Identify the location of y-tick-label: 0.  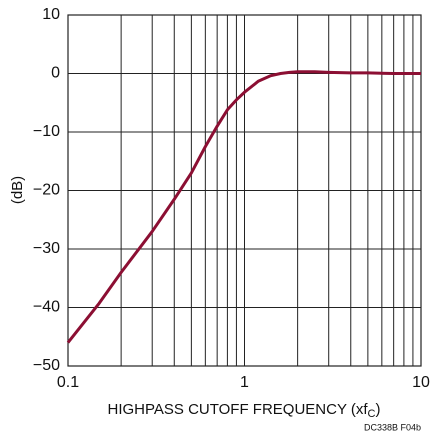
(55, 73).